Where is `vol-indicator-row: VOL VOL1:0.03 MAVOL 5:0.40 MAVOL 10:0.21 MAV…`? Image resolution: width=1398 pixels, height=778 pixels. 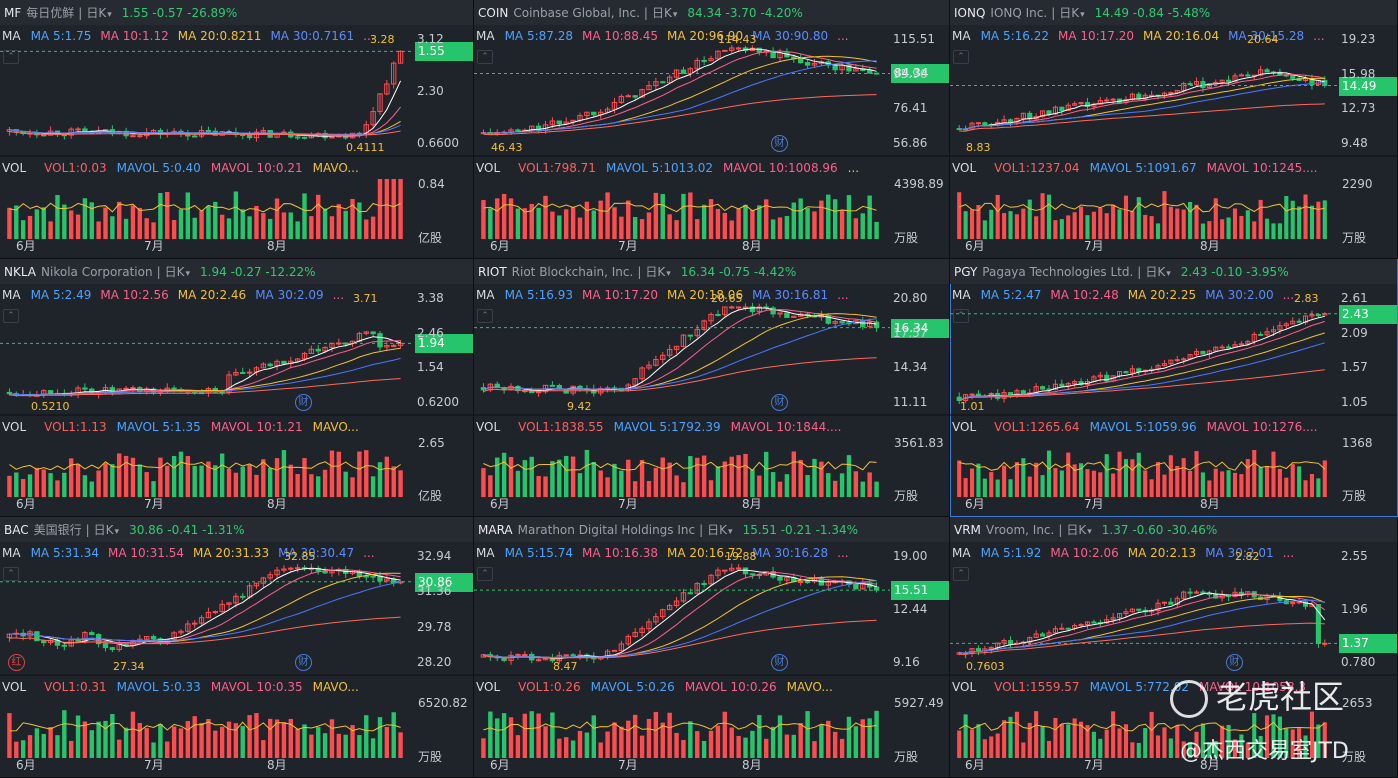
vol-indicator-row: VOL VOL1:0.03 MAVOL 5:0.40 MAVOL 10:0.21 MAV… is located at coordinates (185, 168).